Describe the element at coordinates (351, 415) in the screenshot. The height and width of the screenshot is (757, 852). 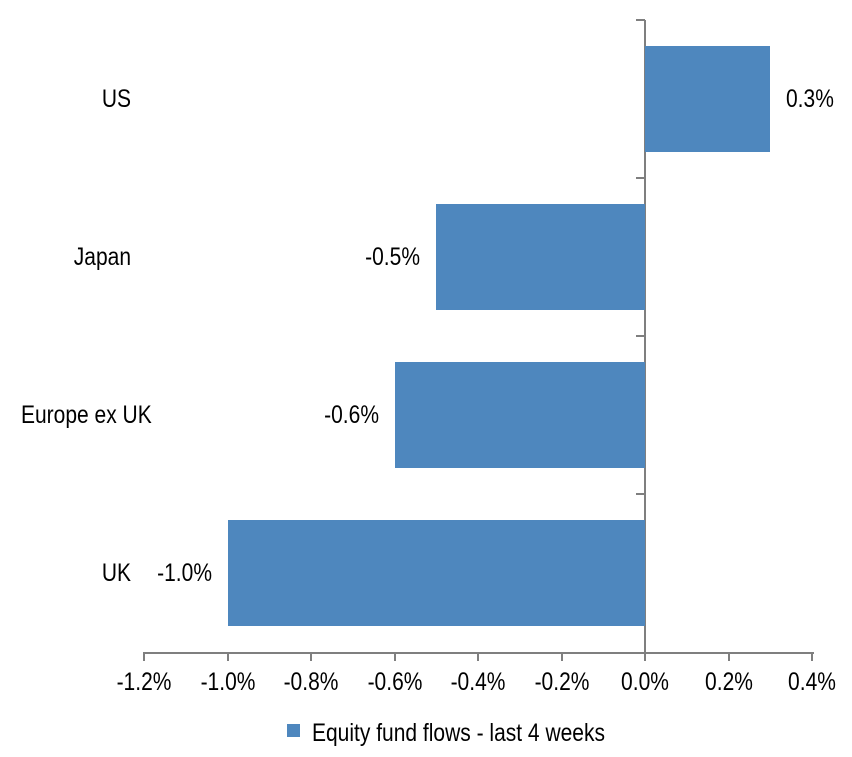
I see `data-label-europe-ex-uk: -0.6%` at that location.